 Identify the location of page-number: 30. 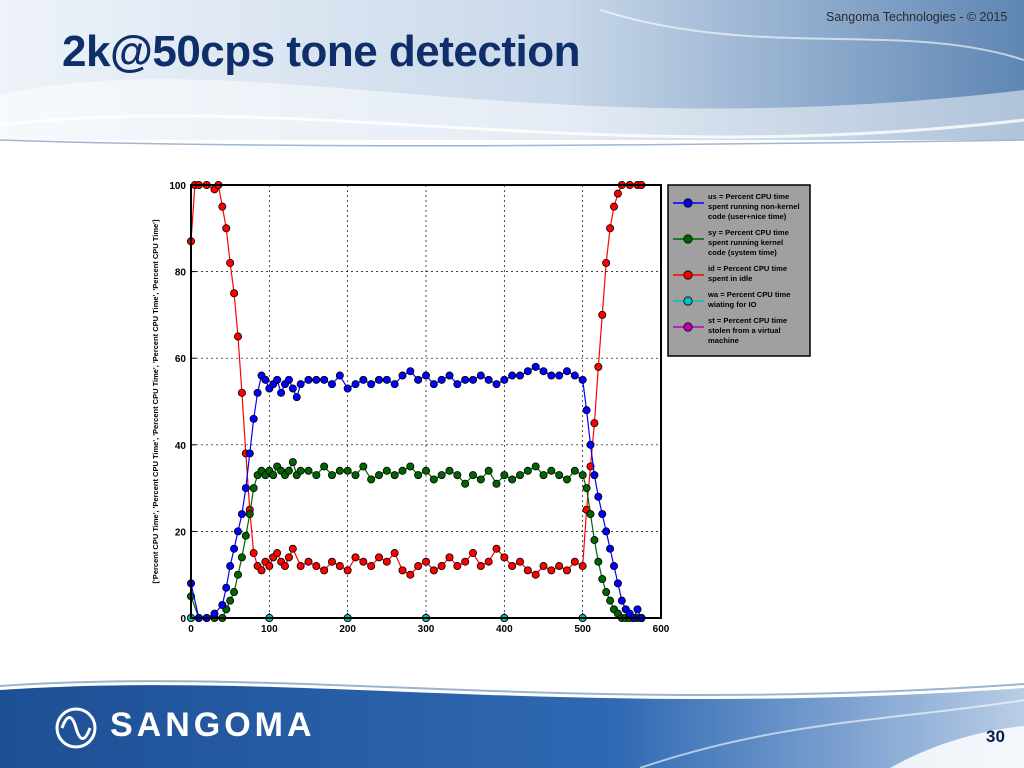
(995, 736).